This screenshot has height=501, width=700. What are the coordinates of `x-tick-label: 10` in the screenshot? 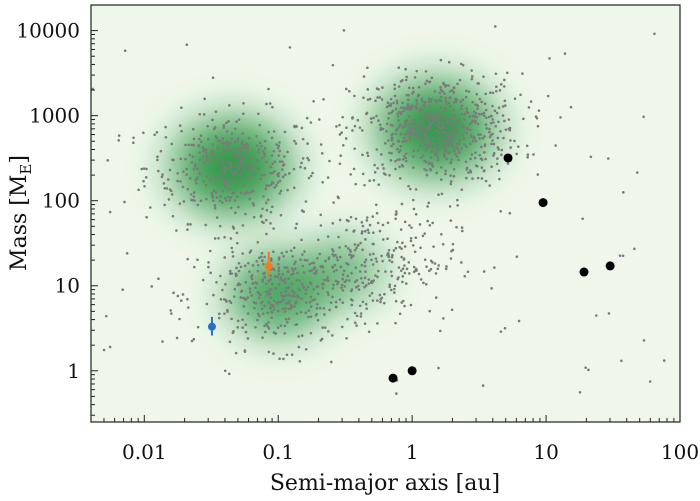 It's located at (545, 452).